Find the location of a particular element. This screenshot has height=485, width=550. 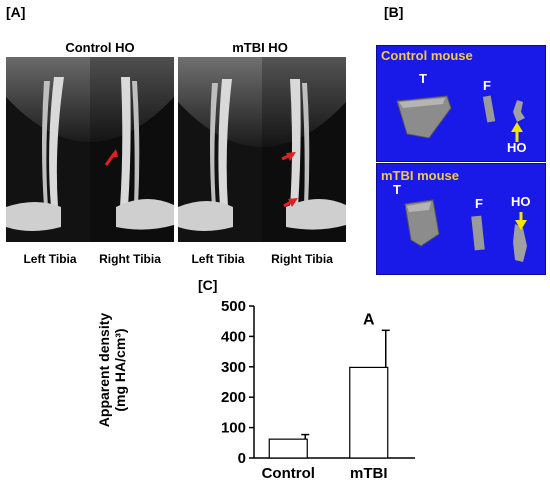

significance-label: A is located at coordinates (369, 319).